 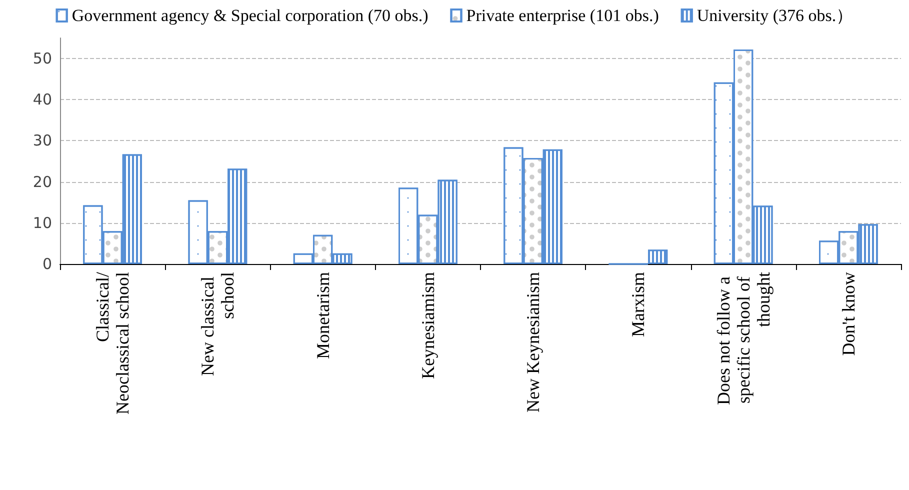 I want to click on legend-label: Government agency & Special corporation (70 obs.), so click(x=250, y=15).